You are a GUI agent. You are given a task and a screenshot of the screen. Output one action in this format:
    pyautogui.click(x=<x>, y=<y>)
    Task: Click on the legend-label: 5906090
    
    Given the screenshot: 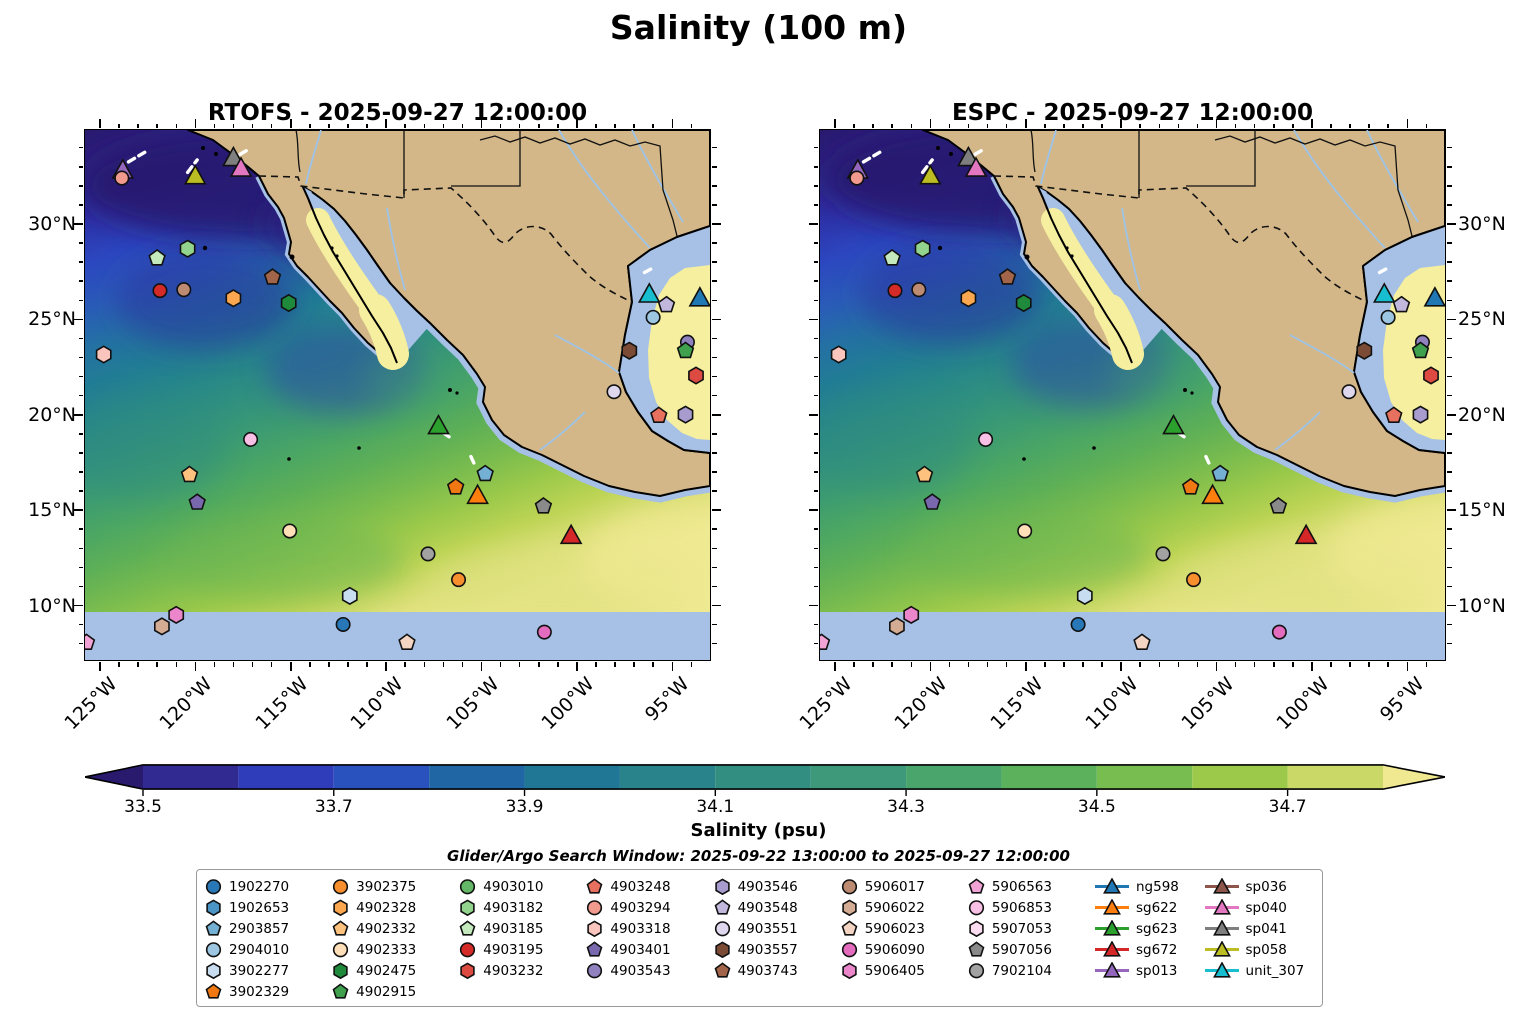 What is the action you would take?
    pyautogui.click(x=894, y=949)
    